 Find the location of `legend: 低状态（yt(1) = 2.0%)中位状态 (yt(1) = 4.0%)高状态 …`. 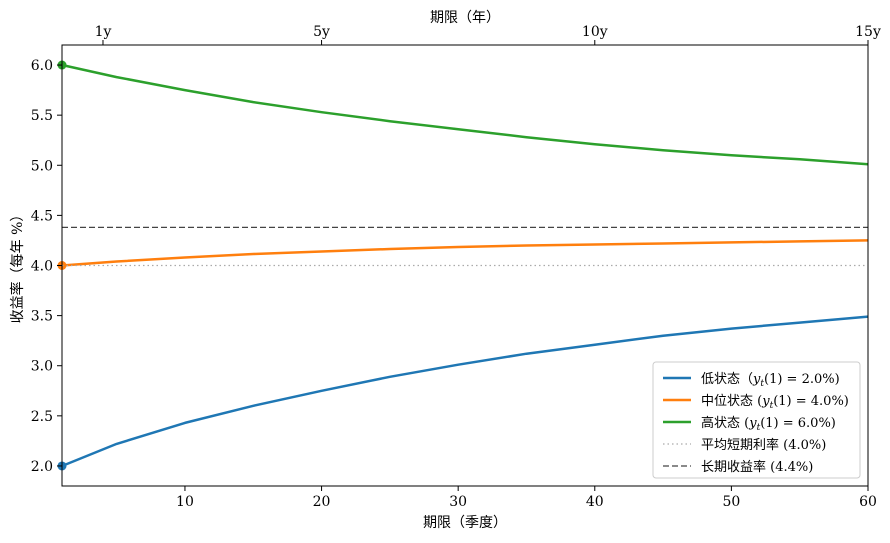

legend: 低状态（yt(1) = 2.0%)中位状态 (yt(1) = 4.0%)高状态 … is located at coordinates (756, 420).